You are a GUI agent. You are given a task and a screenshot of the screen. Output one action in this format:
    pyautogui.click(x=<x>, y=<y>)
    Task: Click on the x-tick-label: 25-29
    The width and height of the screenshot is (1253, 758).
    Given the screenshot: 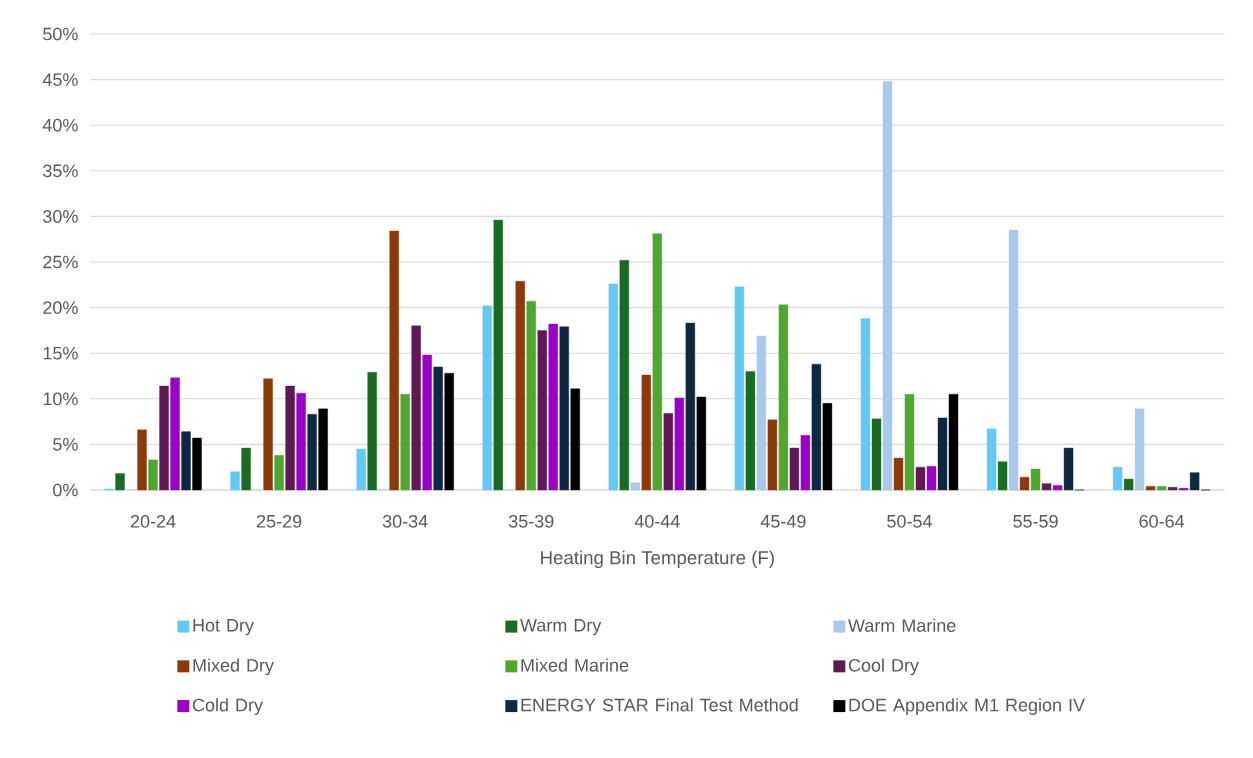 What is the action you would take?
    pyautogui.click(x=279, y=521)
    